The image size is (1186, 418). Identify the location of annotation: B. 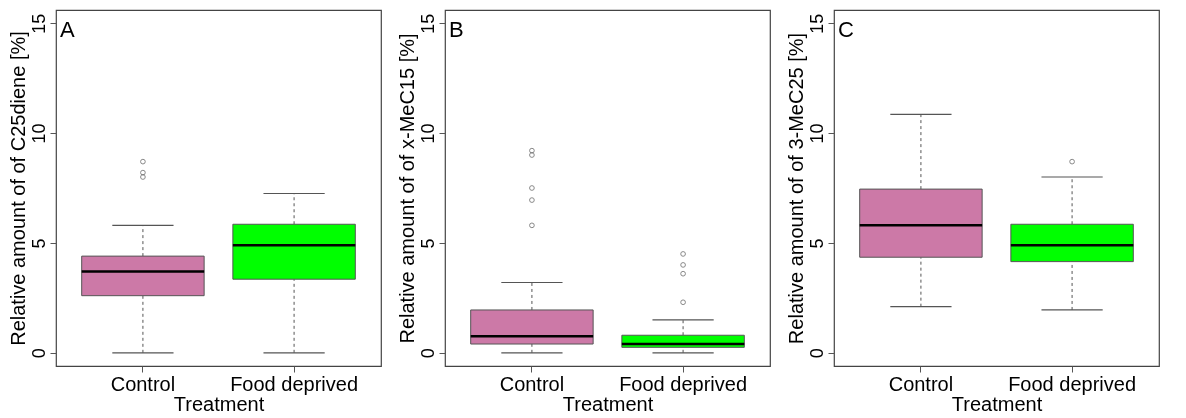
(456, 29).